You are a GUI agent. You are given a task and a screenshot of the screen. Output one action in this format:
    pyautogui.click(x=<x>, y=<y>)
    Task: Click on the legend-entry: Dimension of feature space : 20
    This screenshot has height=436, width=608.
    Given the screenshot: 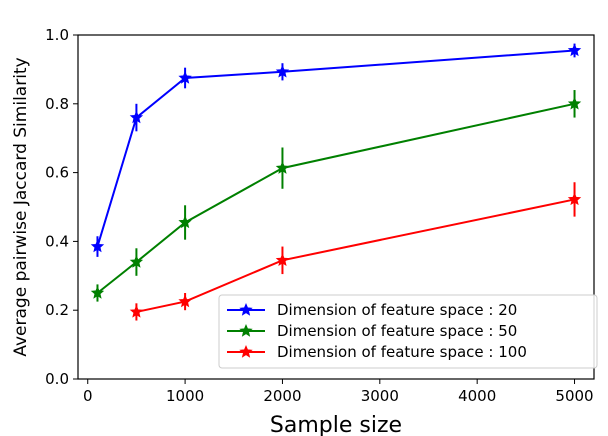 What is the action you would take?
    pyautogui.click(x=372, y=310)
    